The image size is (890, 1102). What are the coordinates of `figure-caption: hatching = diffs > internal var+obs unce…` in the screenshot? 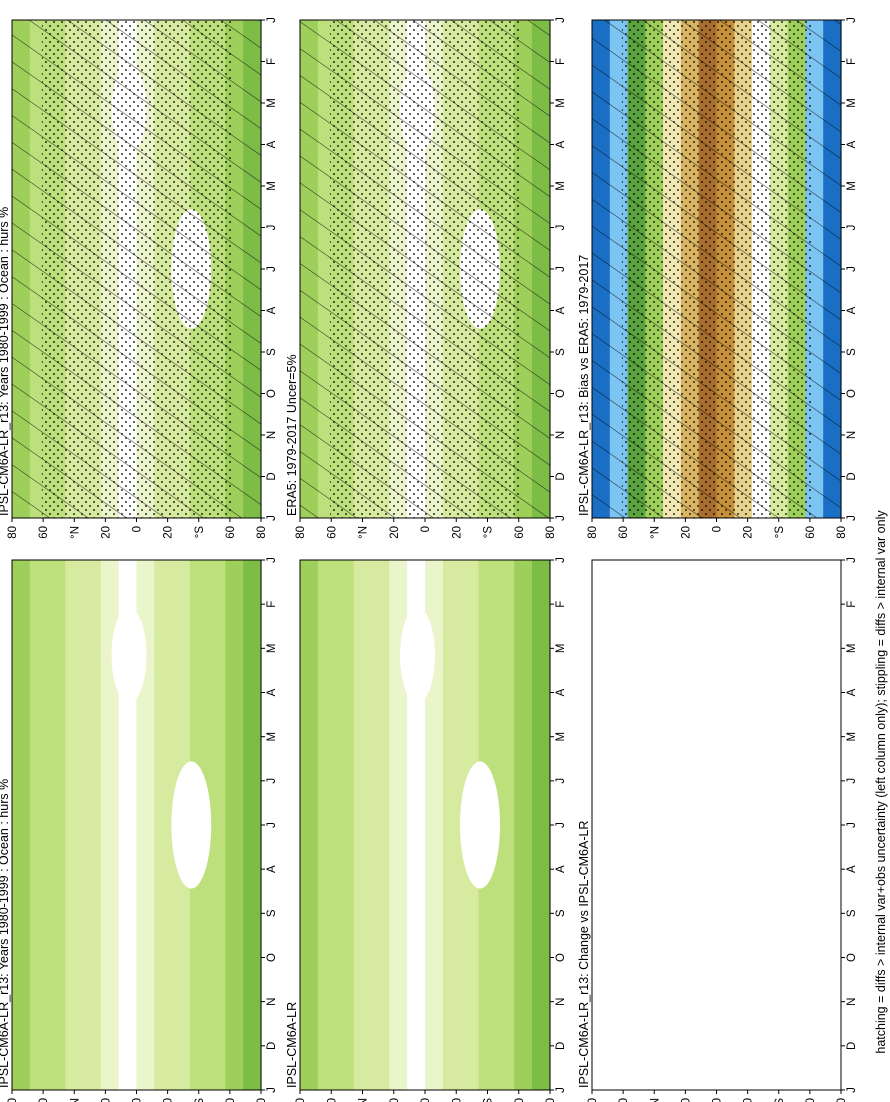 It's located at (881, 782).